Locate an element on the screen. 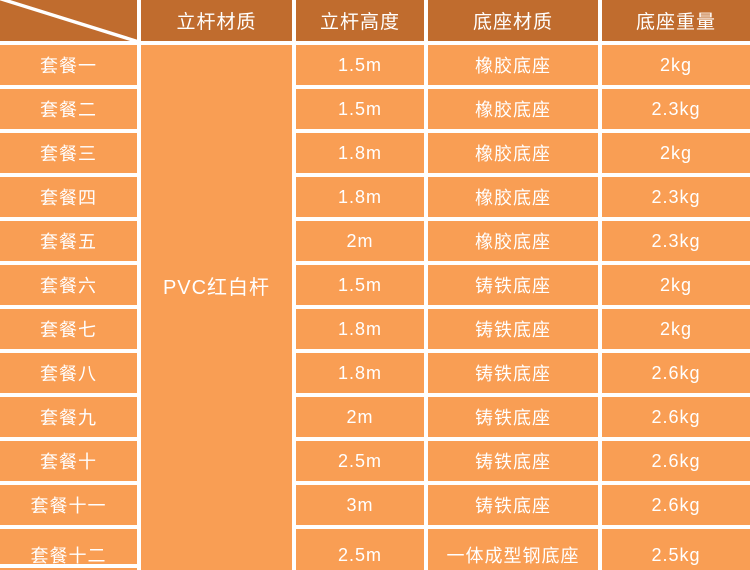 This screenshot has height=570, width=750. package-name-cell: 套餐四 is located at coordinates (68, 197).